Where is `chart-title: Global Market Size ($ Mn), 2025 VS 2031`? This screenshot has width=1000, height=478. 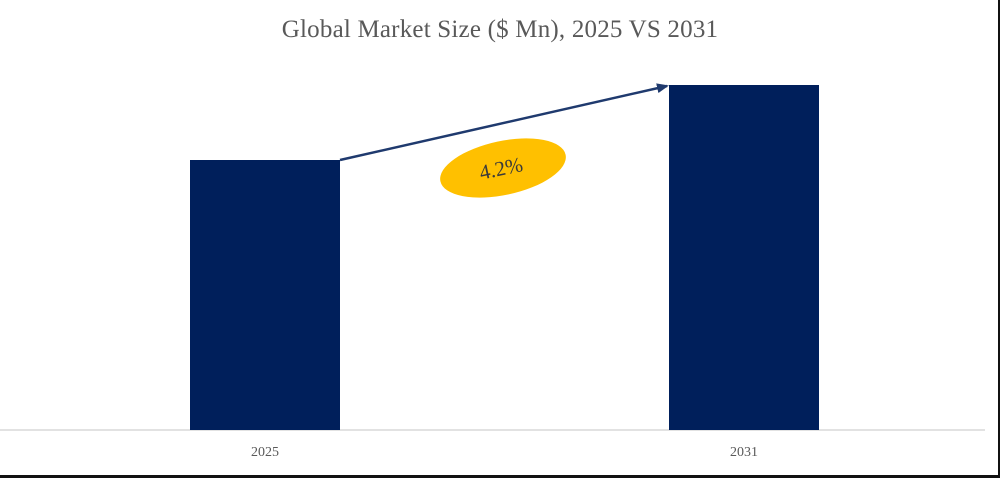
chart-title: Global Market Size ($ Mn), 2025 VS 2031 is located at coordinates (500, 29).